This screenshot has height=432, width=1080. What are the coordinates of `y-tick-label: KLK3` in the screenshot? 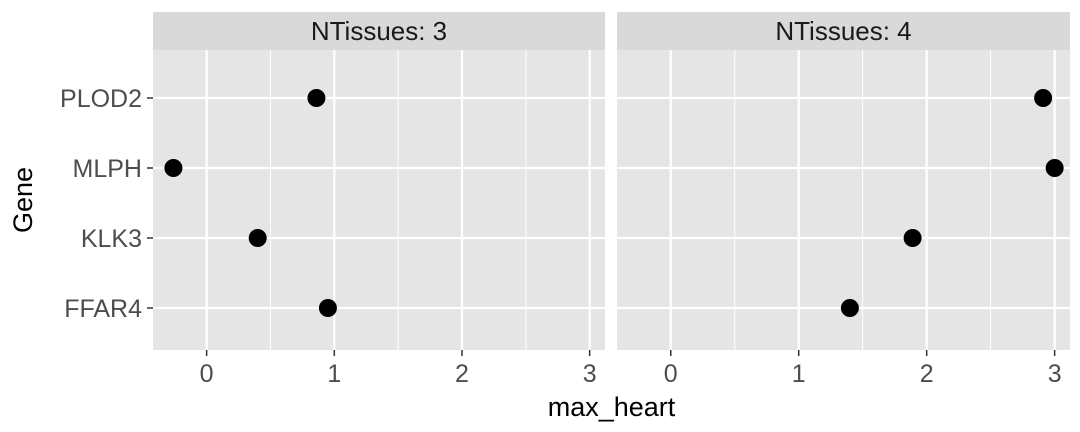 It's located at (111, 239).